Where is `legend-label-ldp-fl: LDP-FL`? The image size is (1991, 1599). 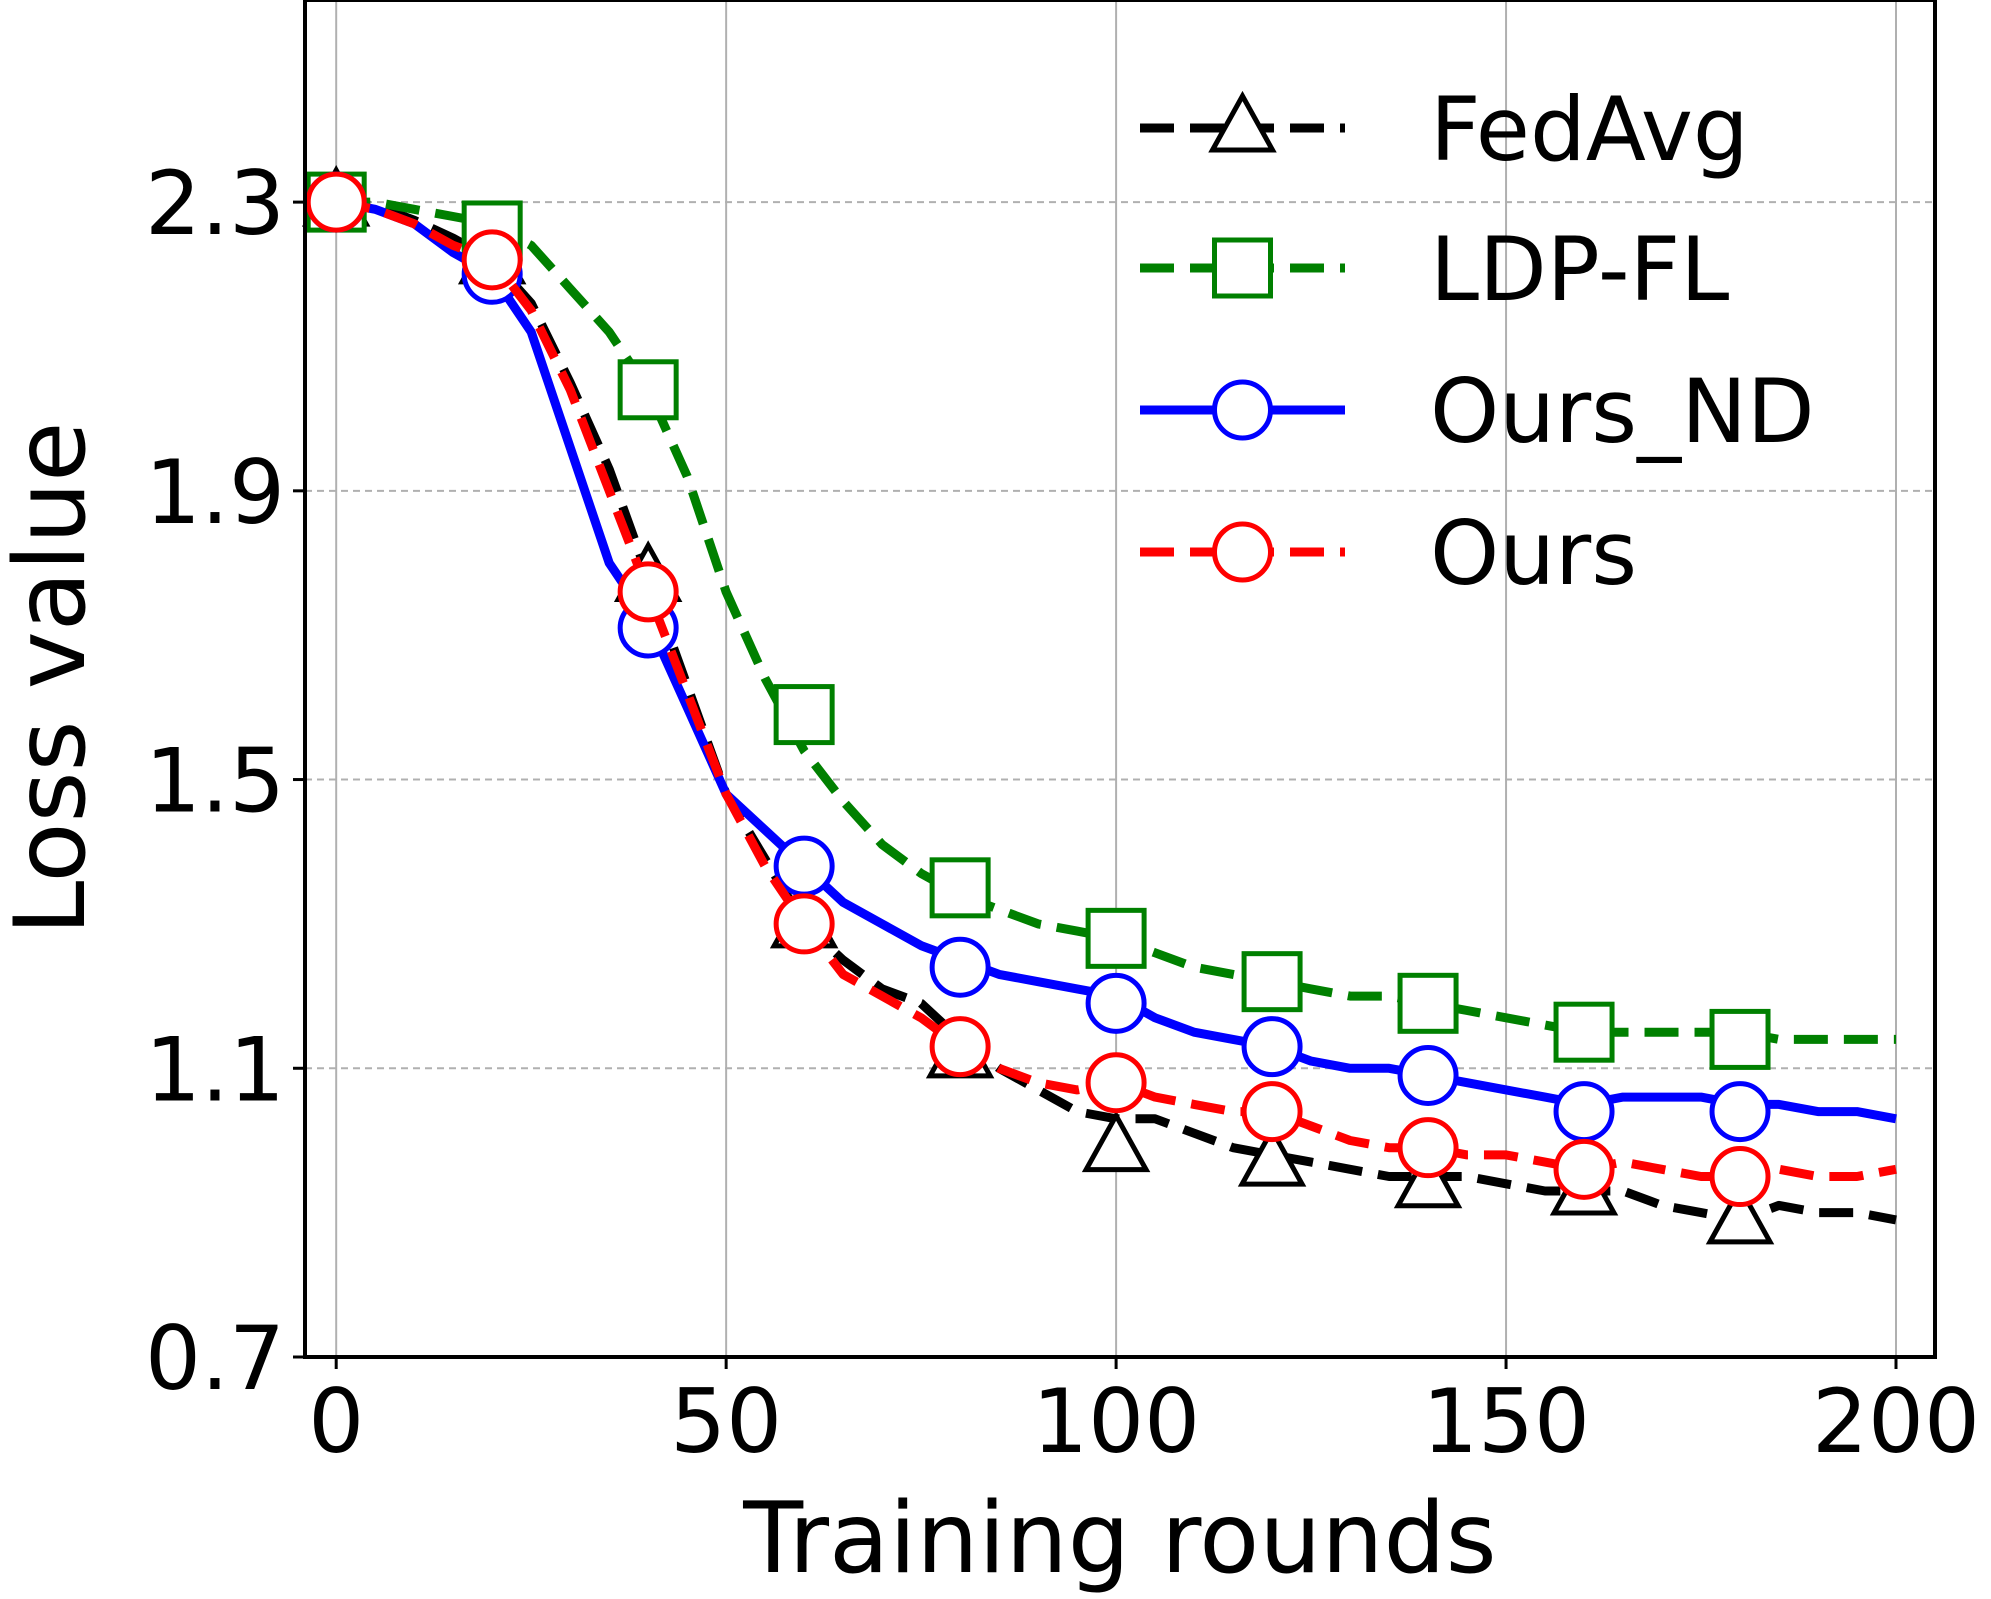
legend-label-ldp-fl: LDP-FL is located at coordinates (1579, 269).